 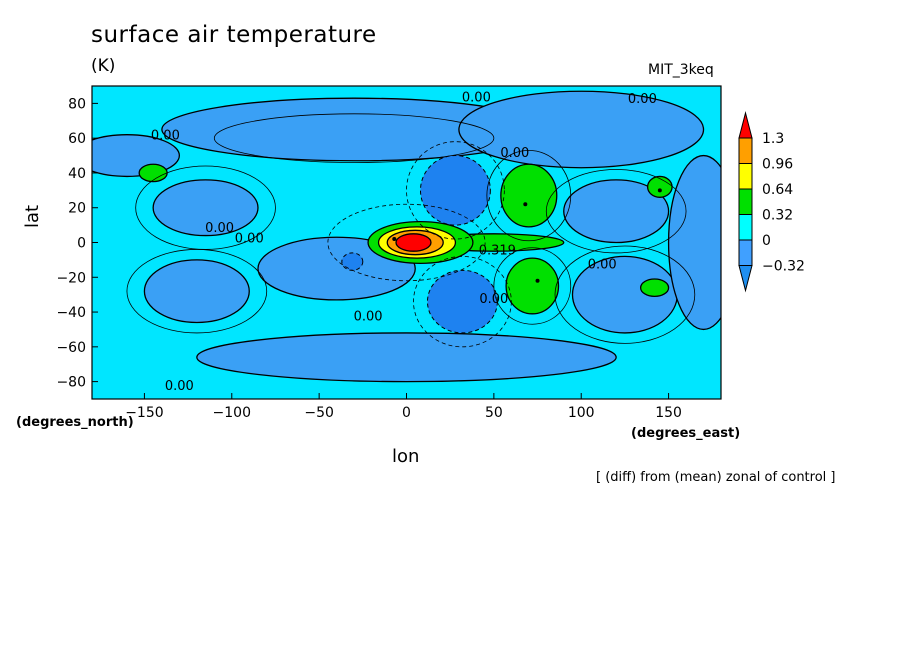 I want to click on strong-negative-north, so click(x=455, y=190).